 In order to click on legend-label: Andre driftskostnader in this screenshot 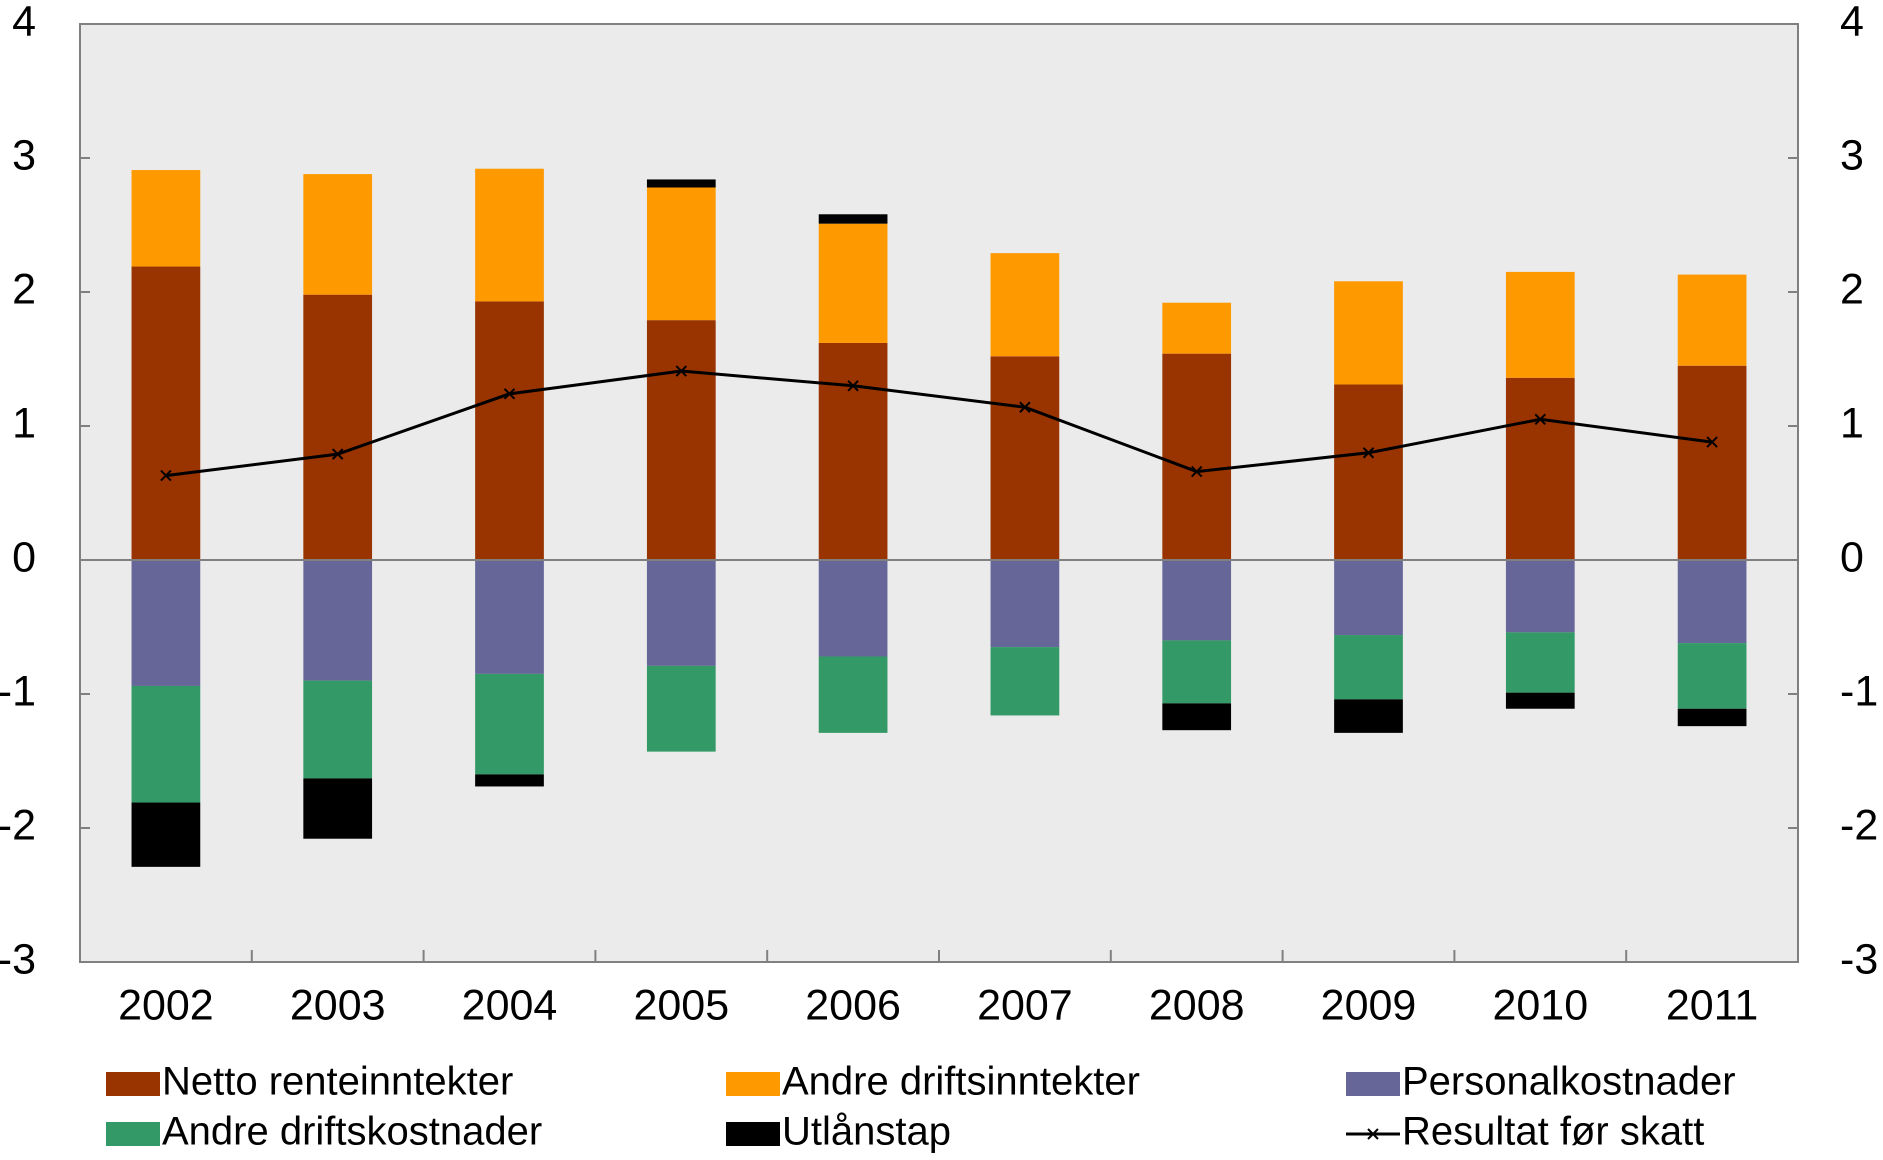, I will do `click(352, 1132)`.